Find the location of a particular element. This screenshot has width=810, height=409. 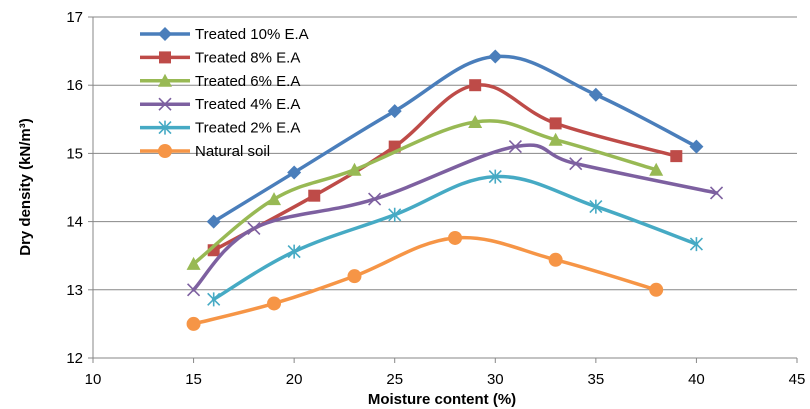

x-tick-label: 40 is located at coordinates (696, 379).